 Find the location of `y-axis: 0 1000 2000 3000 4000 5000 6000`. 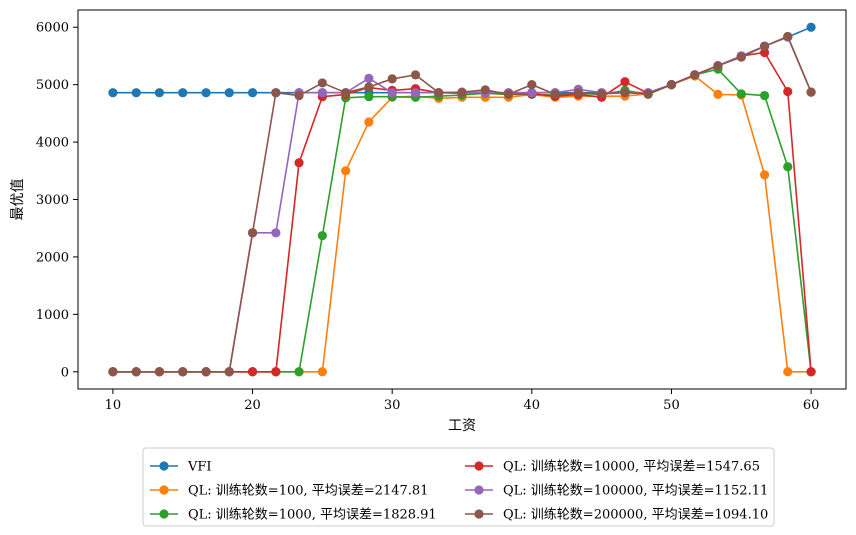

y-axis: 0 1000 2000 3000 4000 5000 6000 is located at coordinates (57, 200).